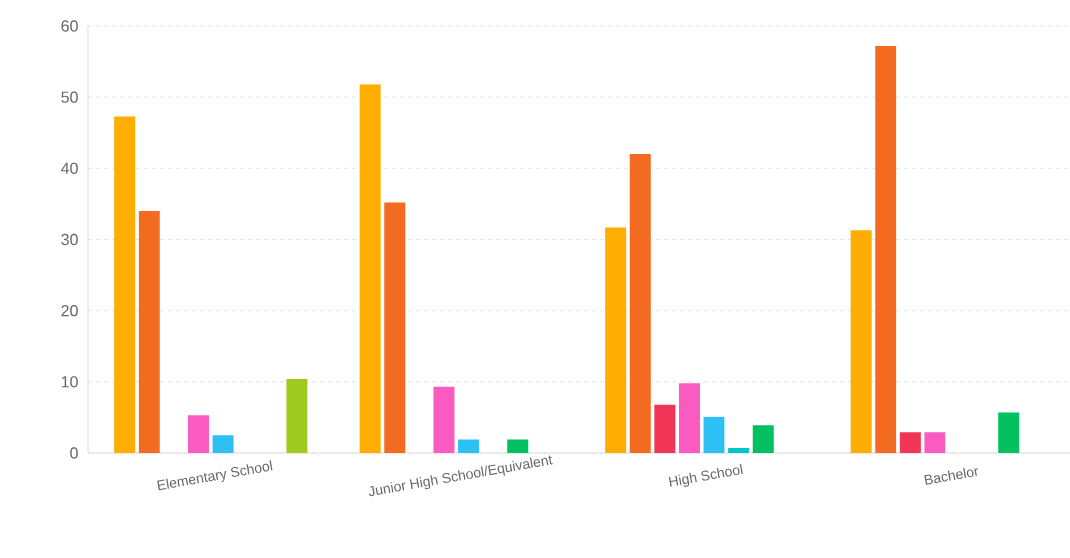  I want to click on x-tick-label: Bachelor, so click(951, 476).